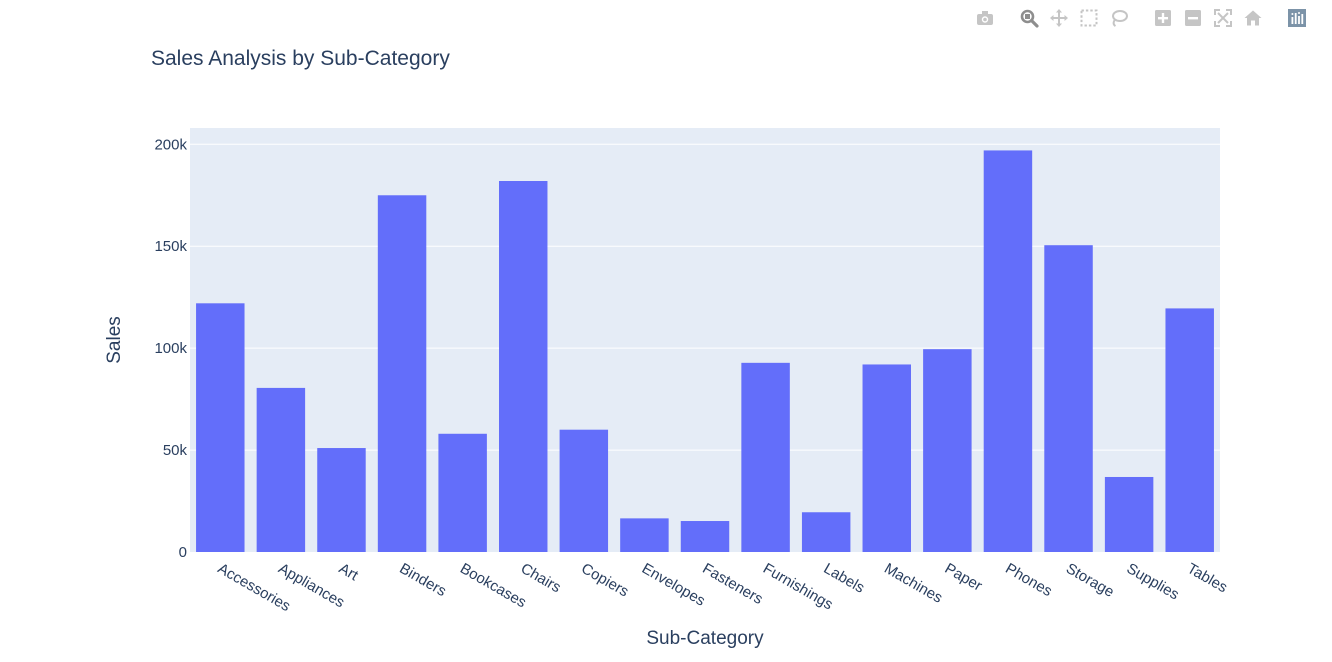 This screenshot has height=662, width=1332. I want to click on x-tick-label: Art, so click(349, 572).